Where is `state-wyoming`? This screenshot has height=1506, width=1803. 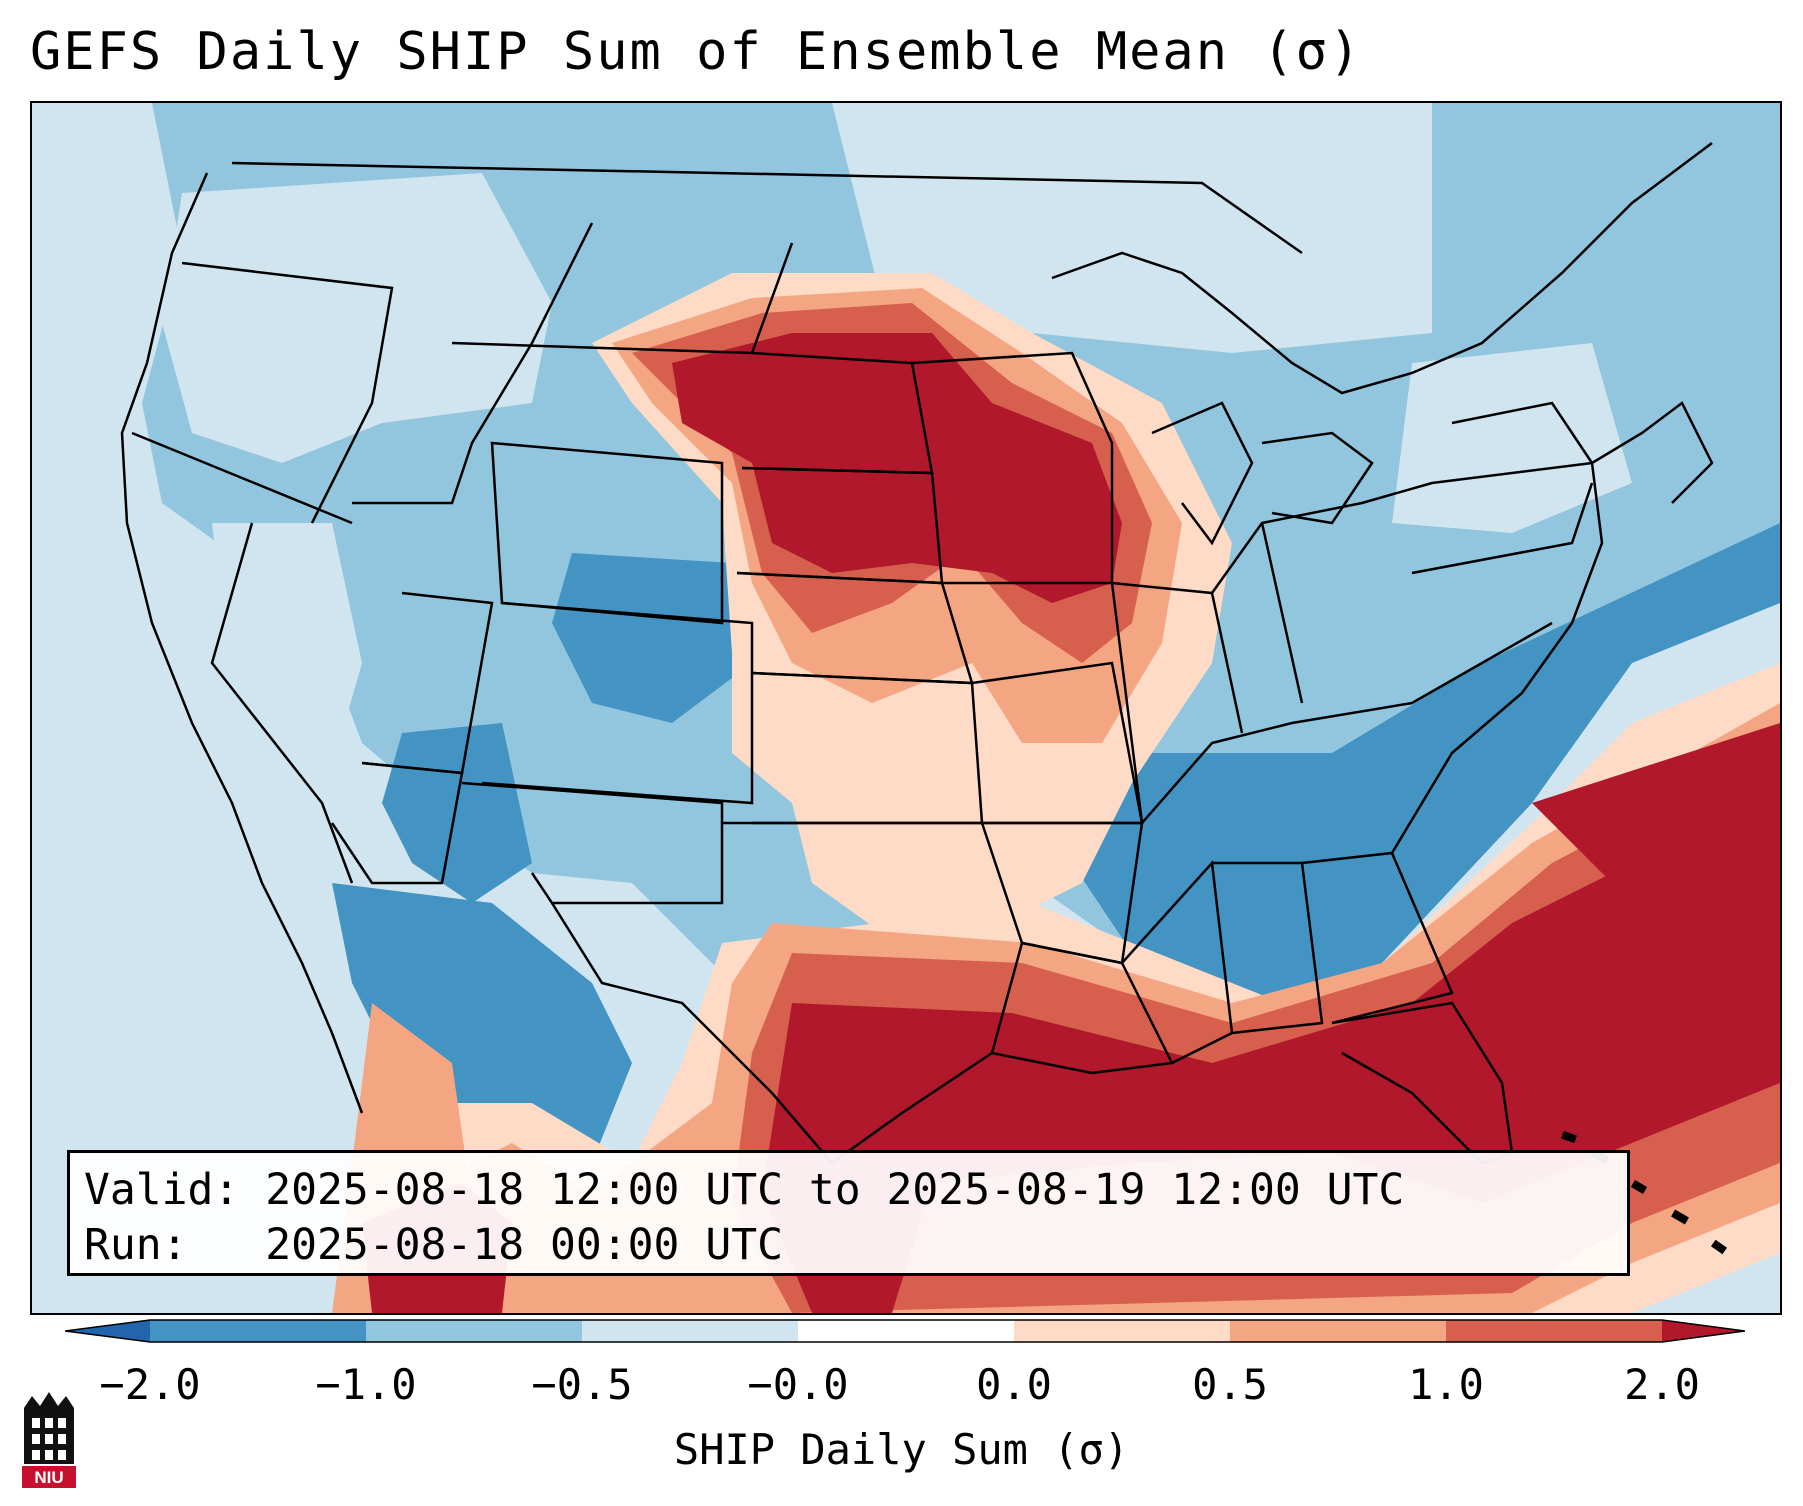 state-wyoming is located at coordinates (607, 533).